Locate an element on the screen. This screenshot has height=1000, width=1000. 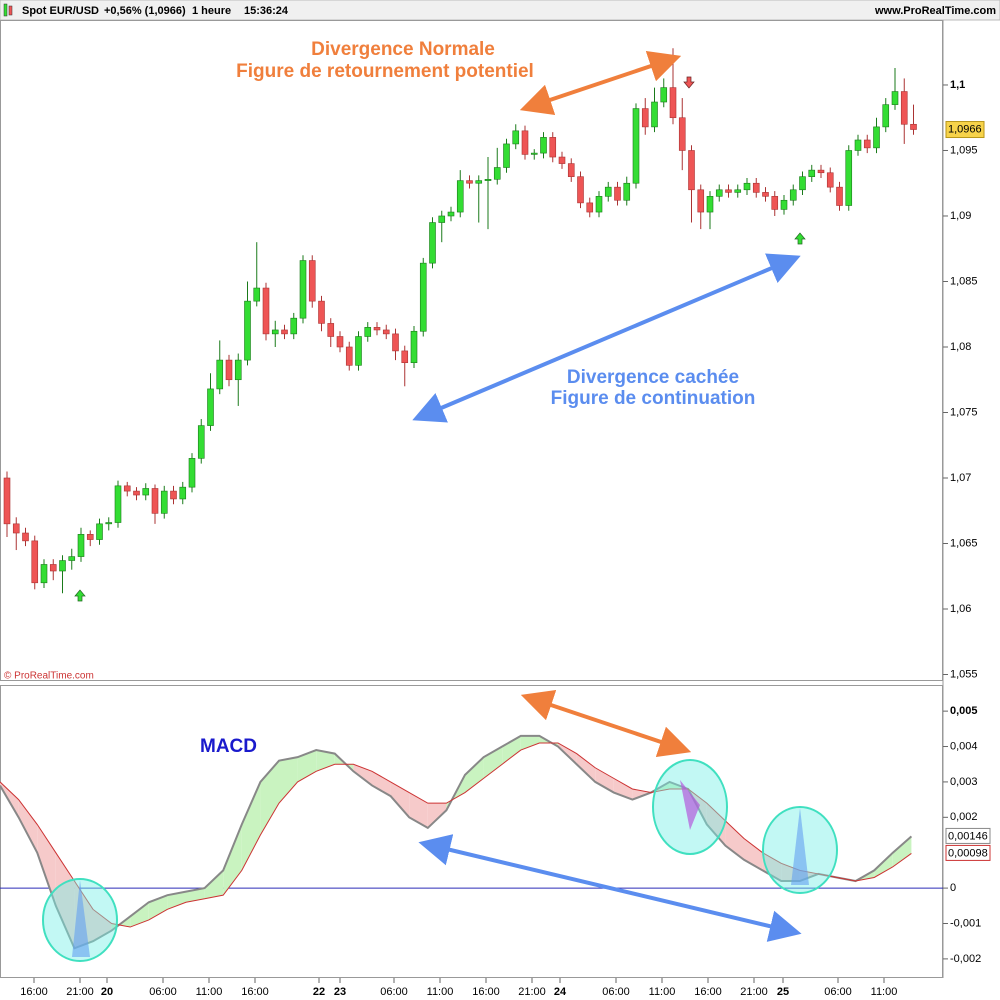
y-tick-label: 0 is located at coordinates (953, 888).